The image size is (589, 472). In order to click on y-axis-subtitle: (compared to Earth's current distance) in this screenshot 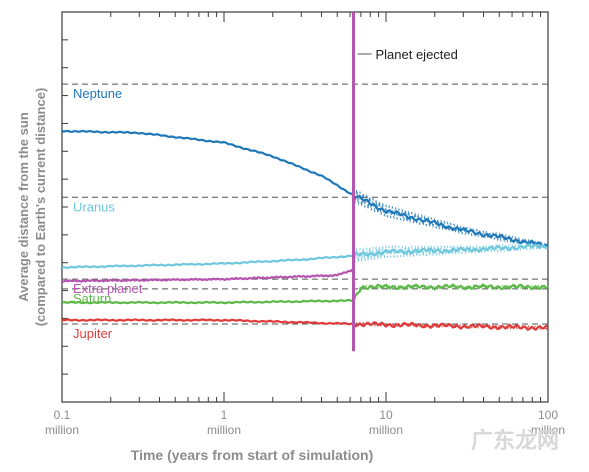, I will do `click(40, 207)`.